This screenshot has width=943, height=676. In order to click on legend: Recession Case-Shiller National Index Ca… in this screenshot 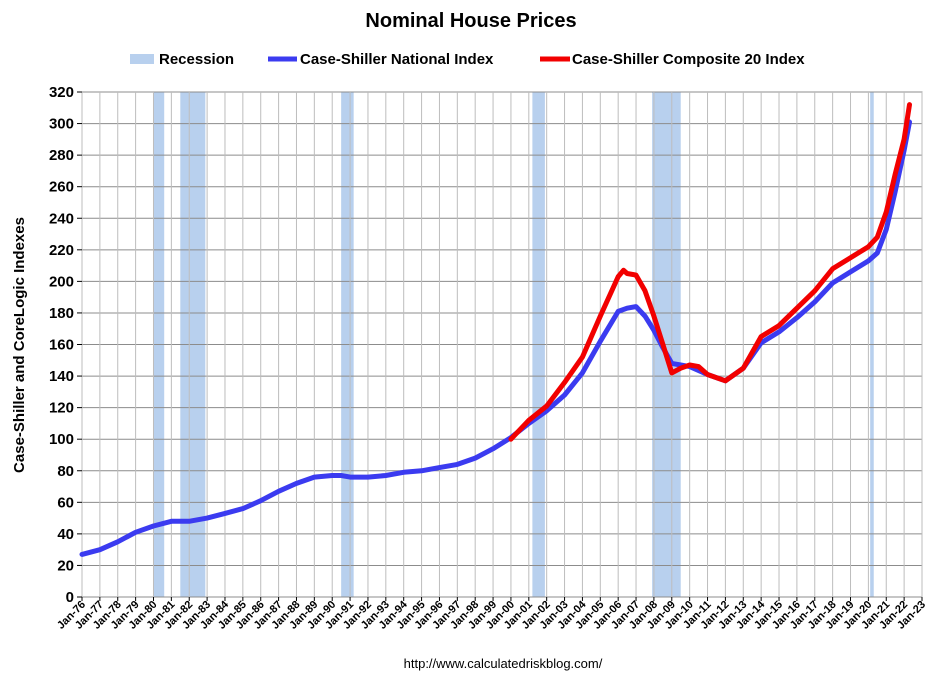, I will do `click(467, 59)`.